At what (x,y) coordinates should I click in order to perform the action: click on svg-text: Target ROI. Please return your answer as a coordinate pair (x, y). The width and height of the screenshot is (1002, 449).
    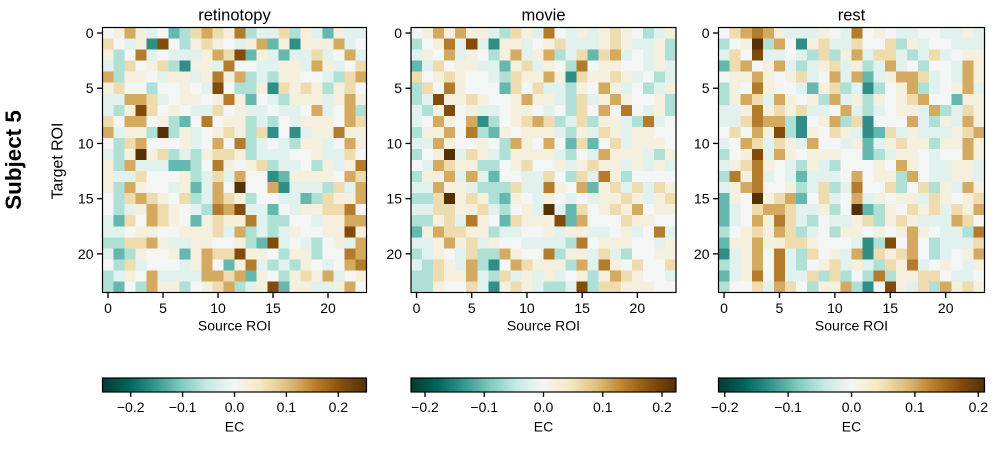
    Looking at the image, I should click on (58, 161).